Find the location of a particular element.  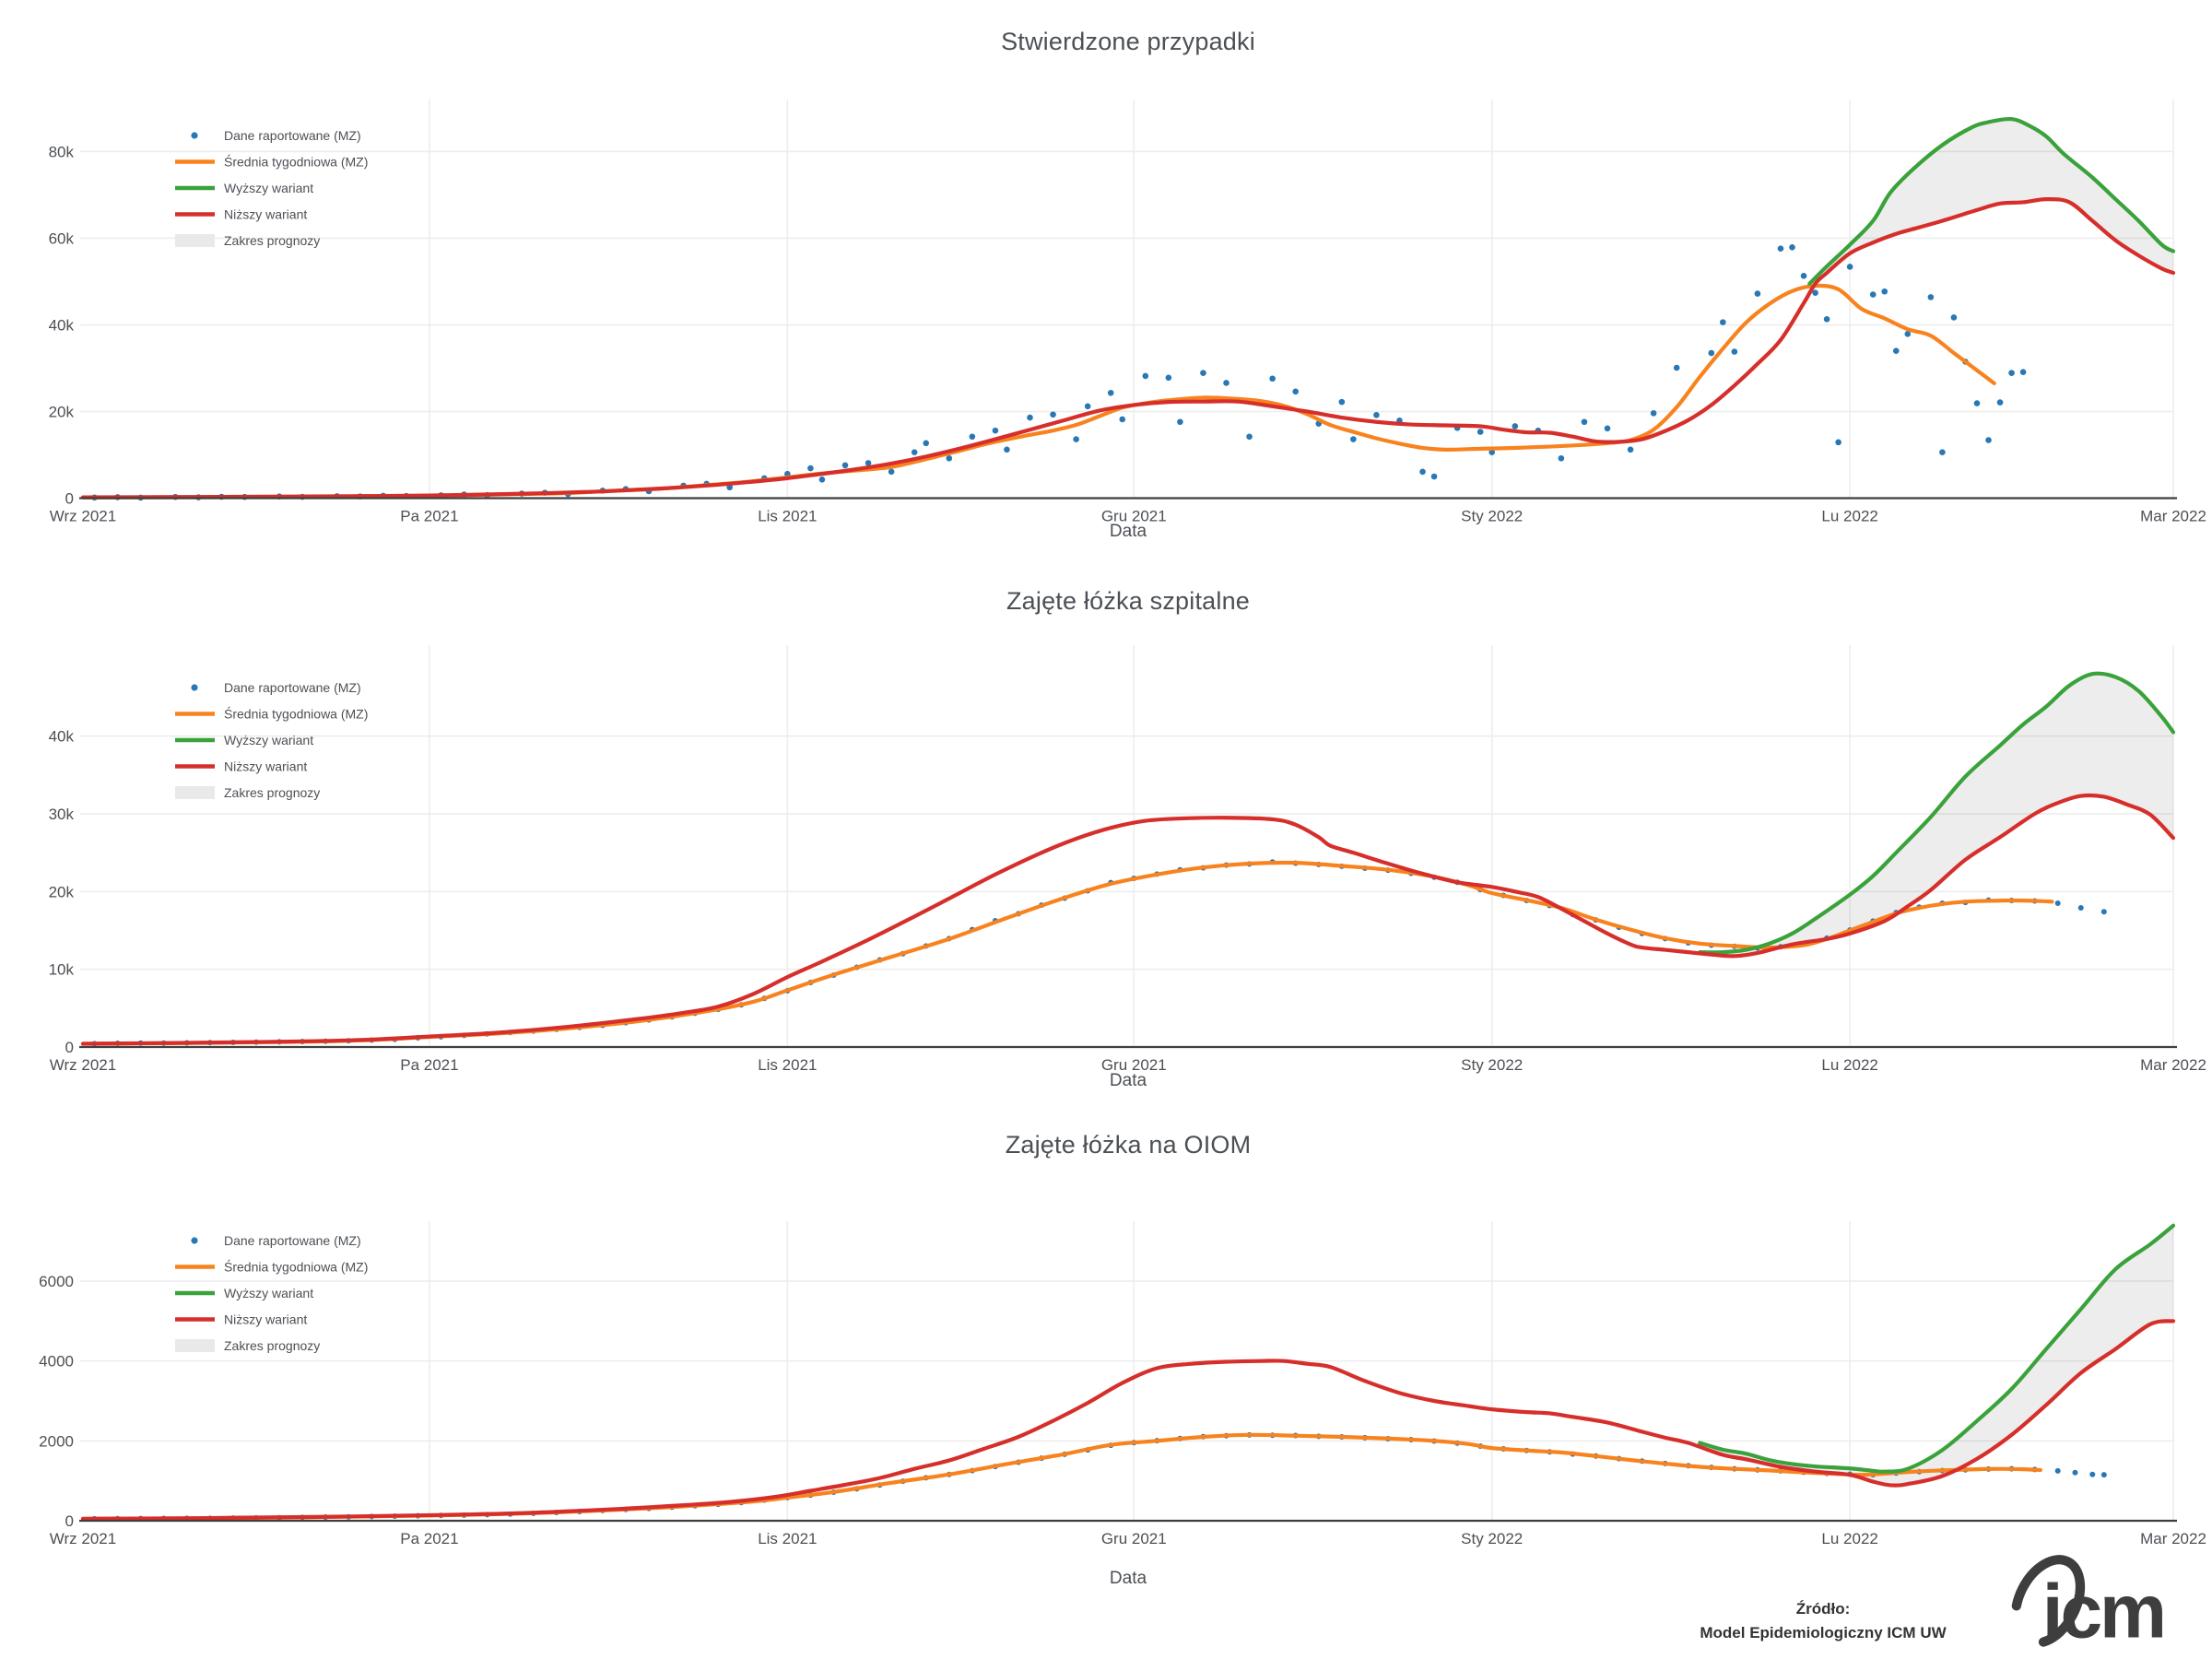

legend-item-label: Średnia tygodniowa (MZ) is located at coordinates (296, 162).